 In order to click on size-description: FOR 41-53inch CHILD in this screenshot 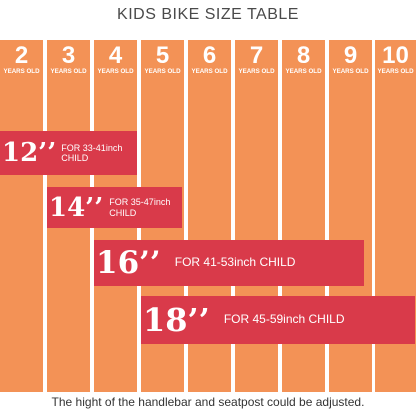, I will do `click(235, 262)`.